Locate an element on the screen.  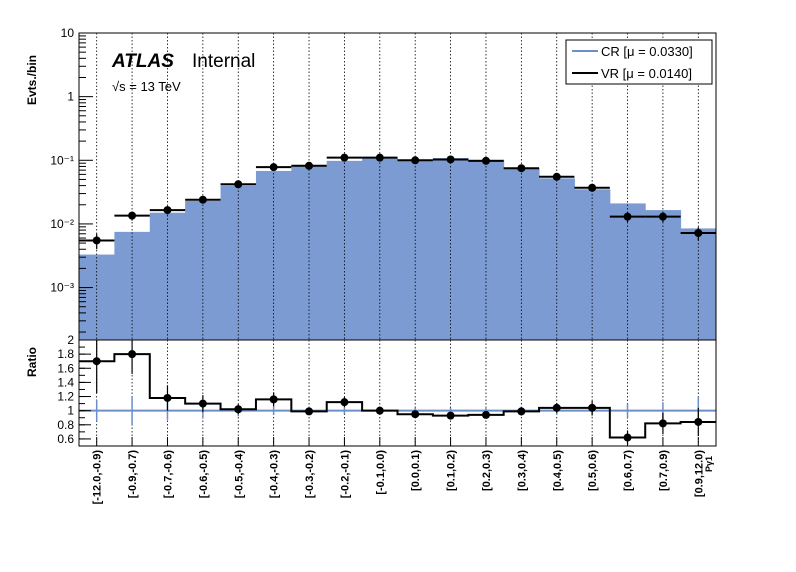
legend-cr-label: CR [μ = 0.0330] is located at coordinates (647, 51).